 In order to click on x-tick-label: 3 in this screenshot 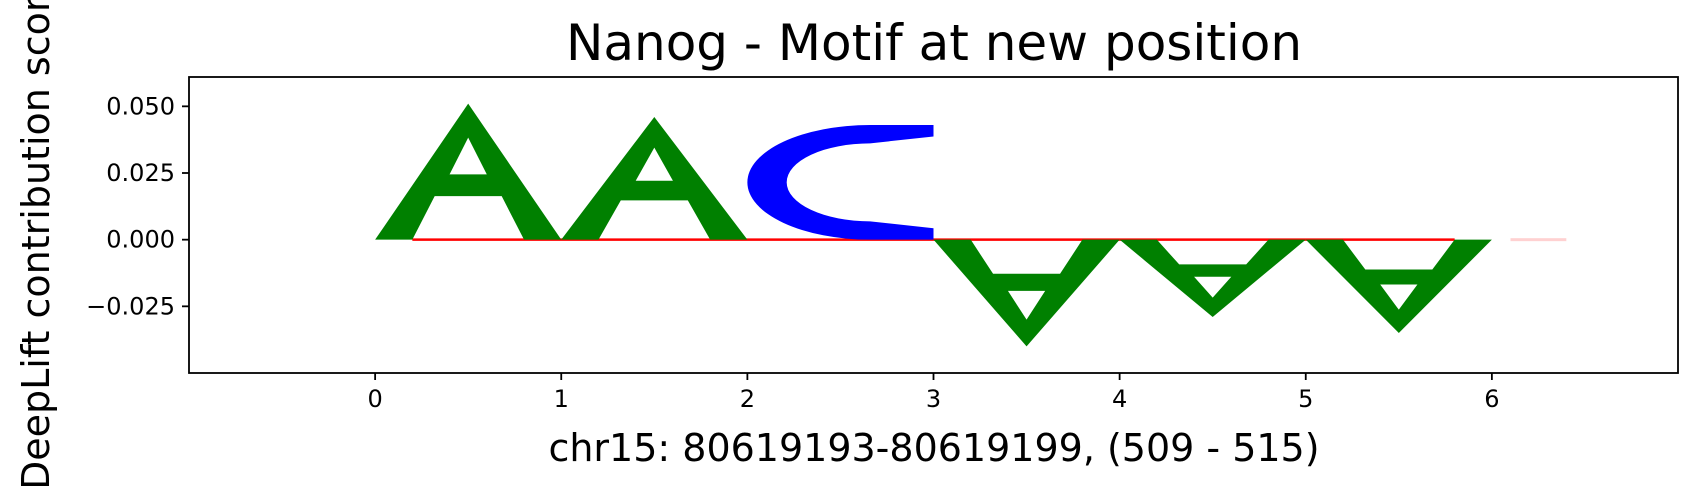, I will do `click(933, 399)`.